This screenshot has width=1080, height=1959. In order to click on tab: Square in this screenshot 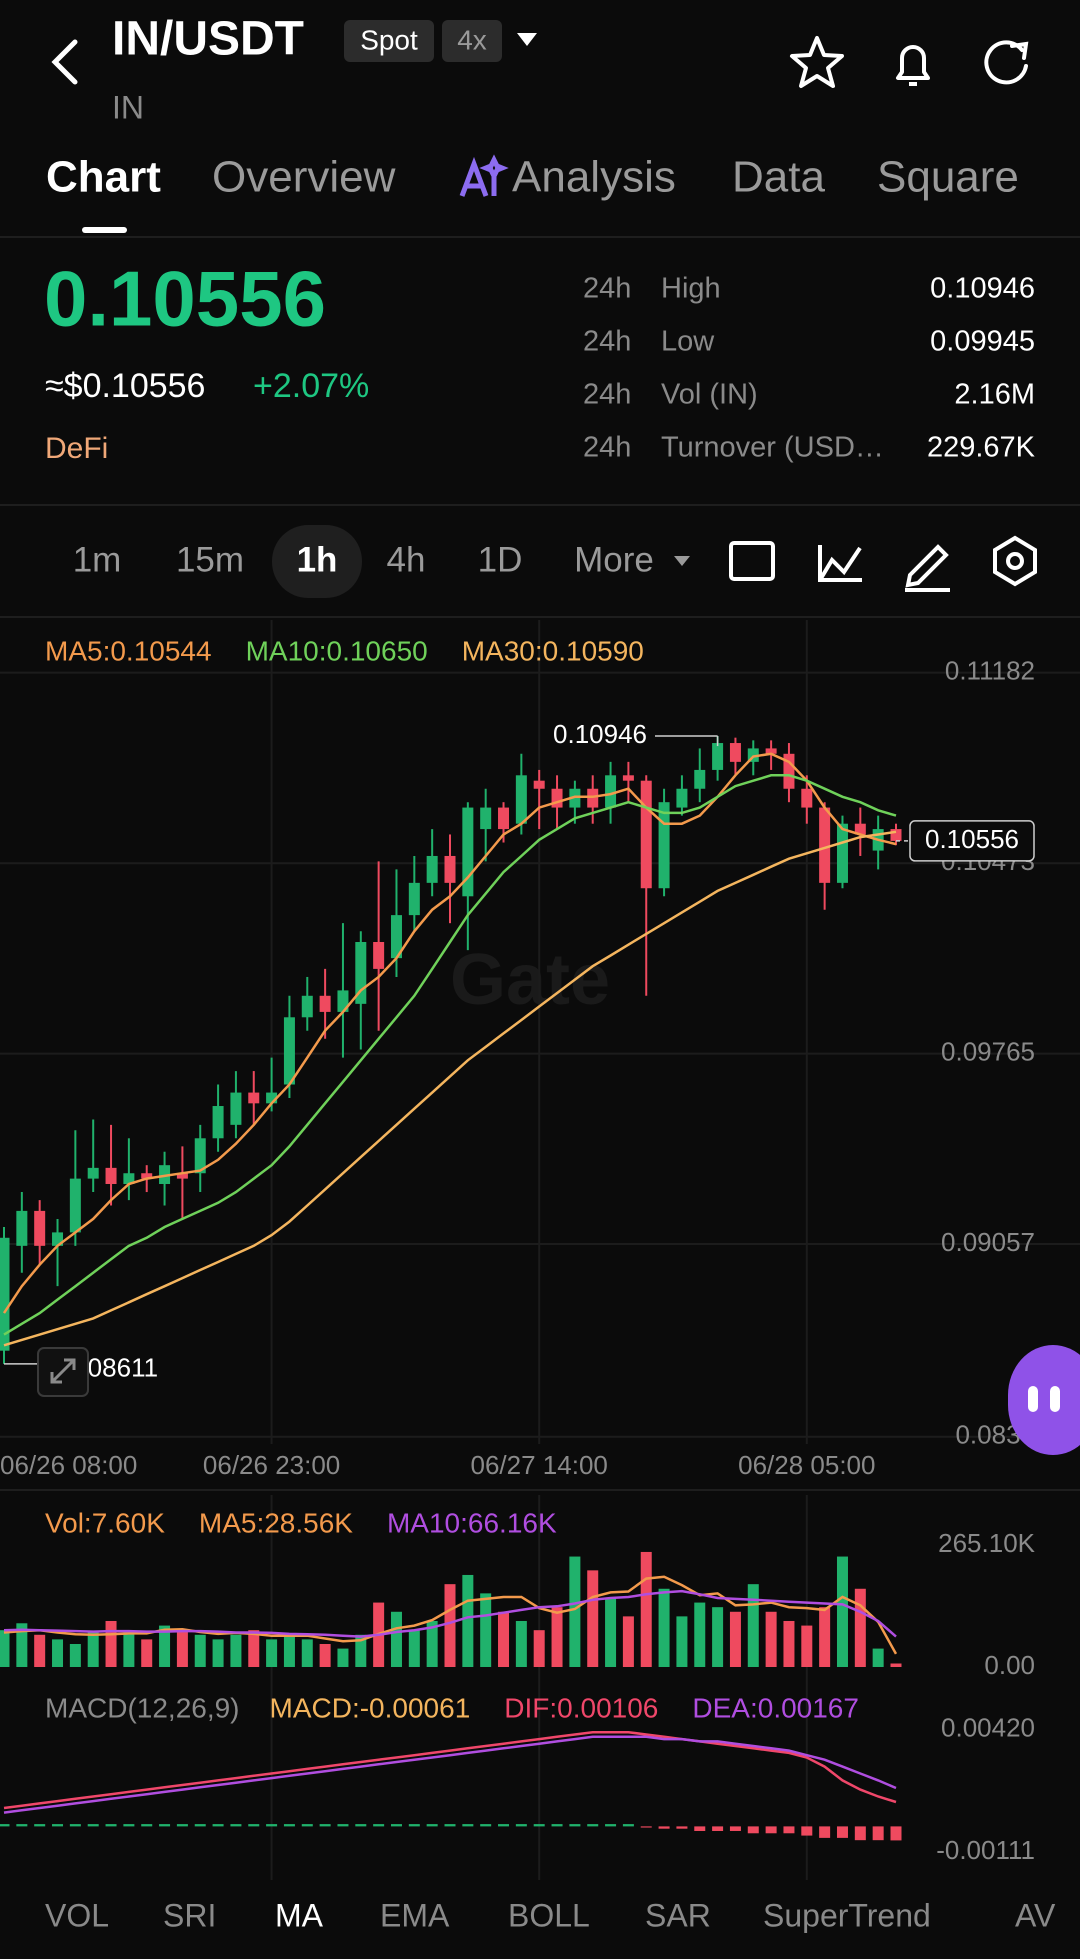, I will do `click(948, 177)`.